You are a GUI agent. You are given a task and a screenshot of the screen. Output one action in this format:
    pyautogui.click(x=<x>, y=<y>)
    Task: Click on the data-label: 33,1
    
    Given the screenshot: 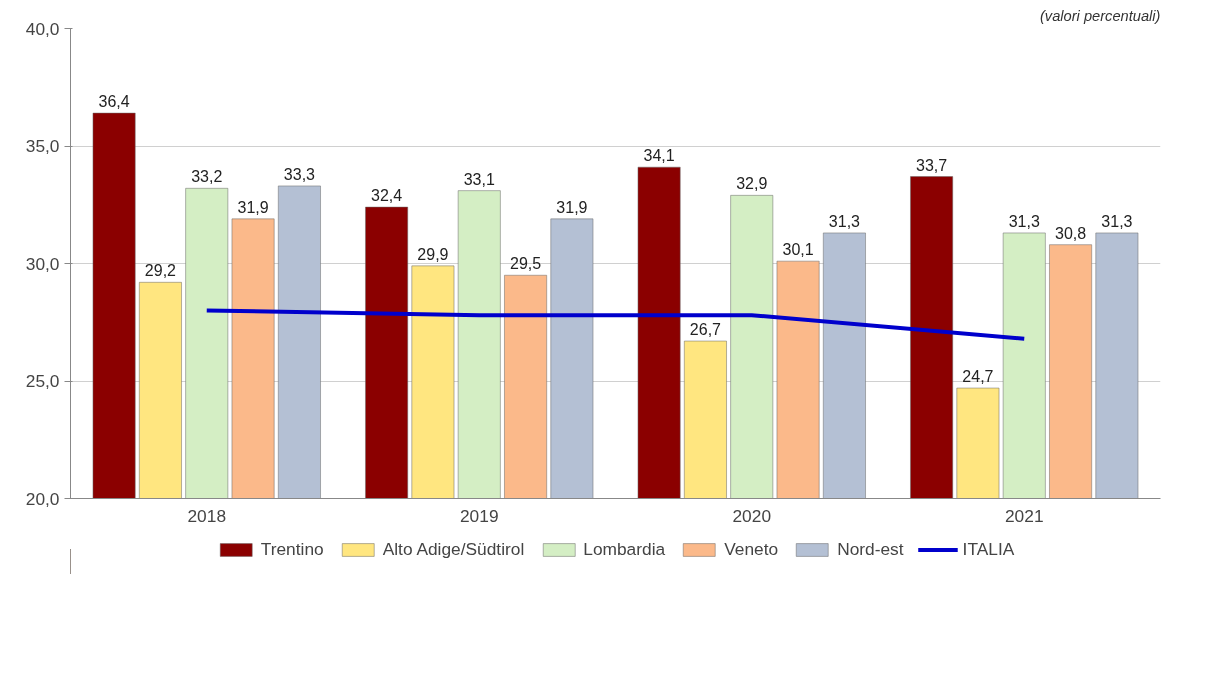 What is the action you would take?
    pyautogui.click(x=479, y=179)
    